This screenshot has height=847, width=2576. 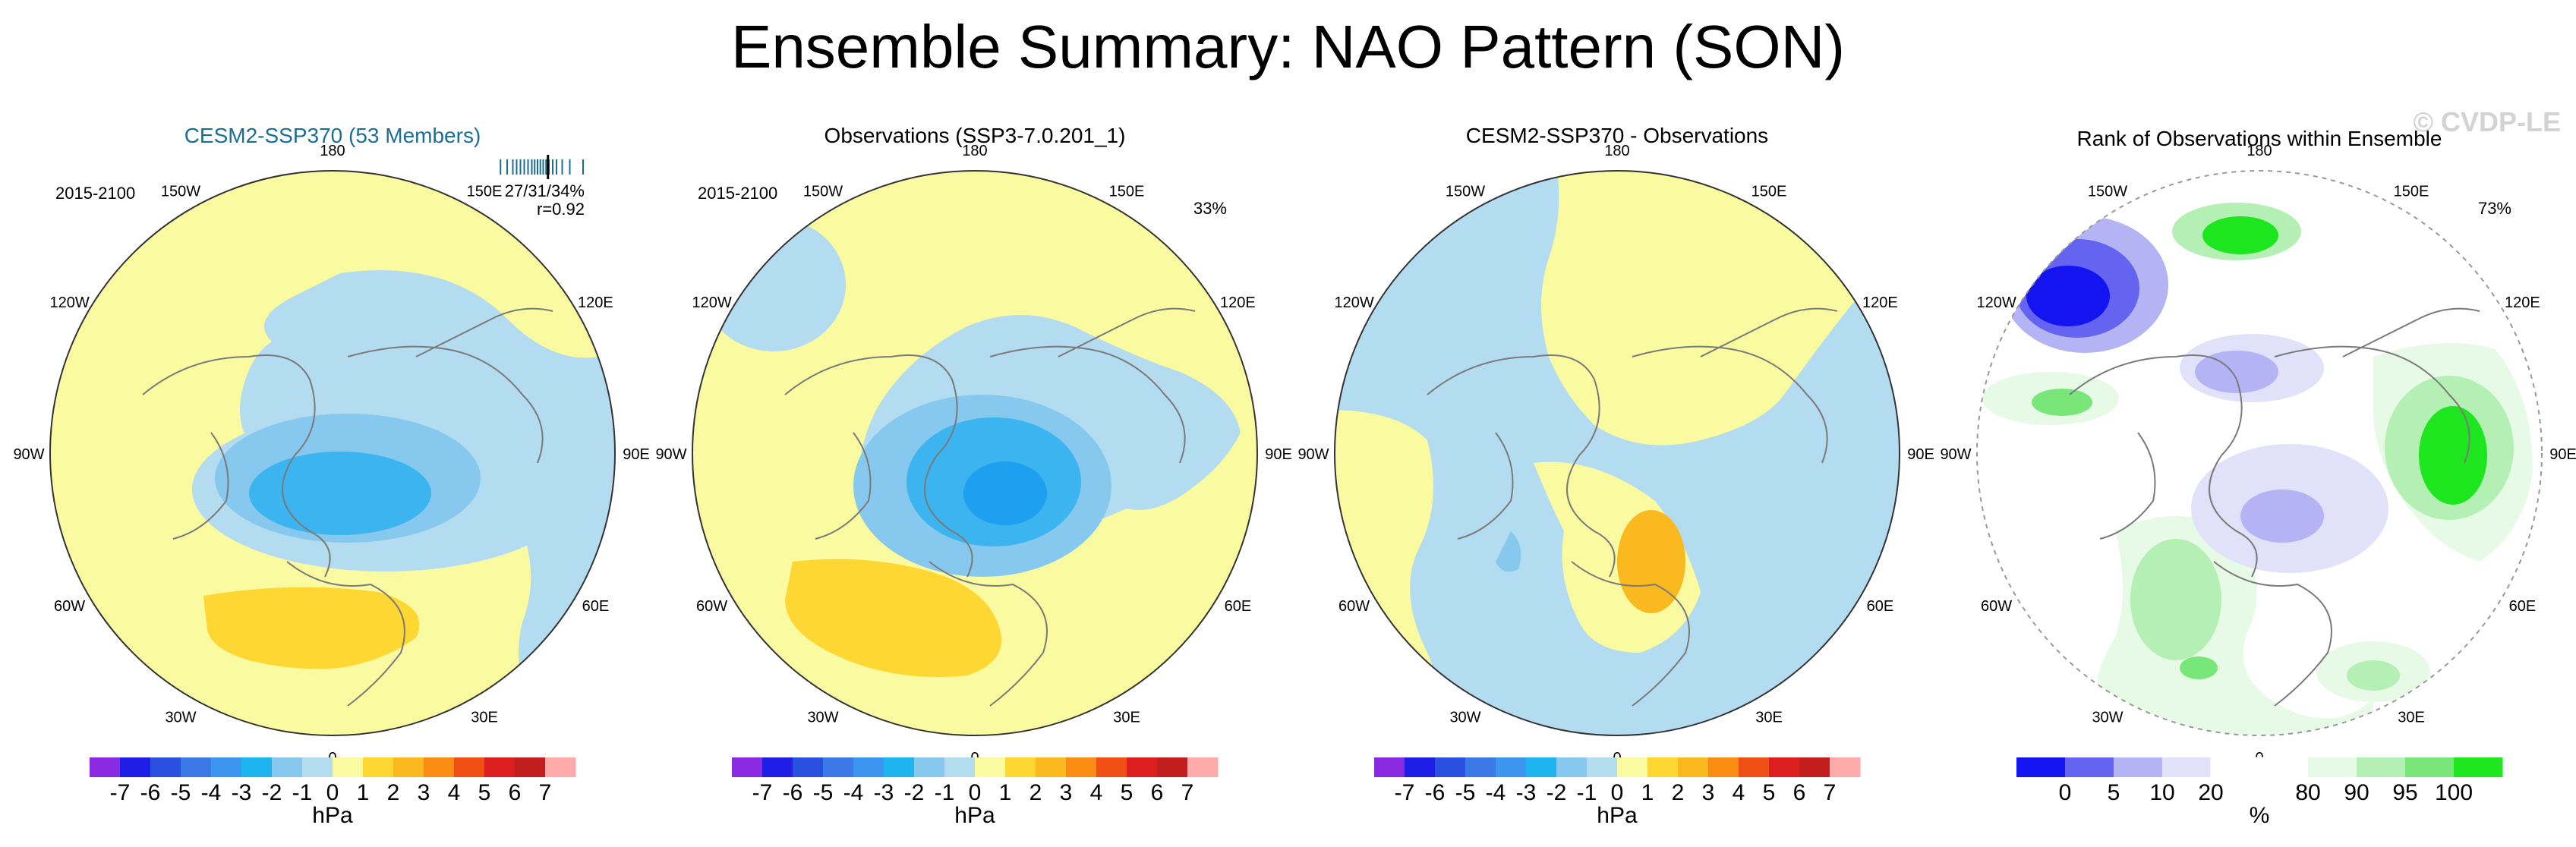 What do you see at coordinates (1769, 192) in the screenshot?
I see `longitude-label: 150E` at bounding box center [1769, 192].